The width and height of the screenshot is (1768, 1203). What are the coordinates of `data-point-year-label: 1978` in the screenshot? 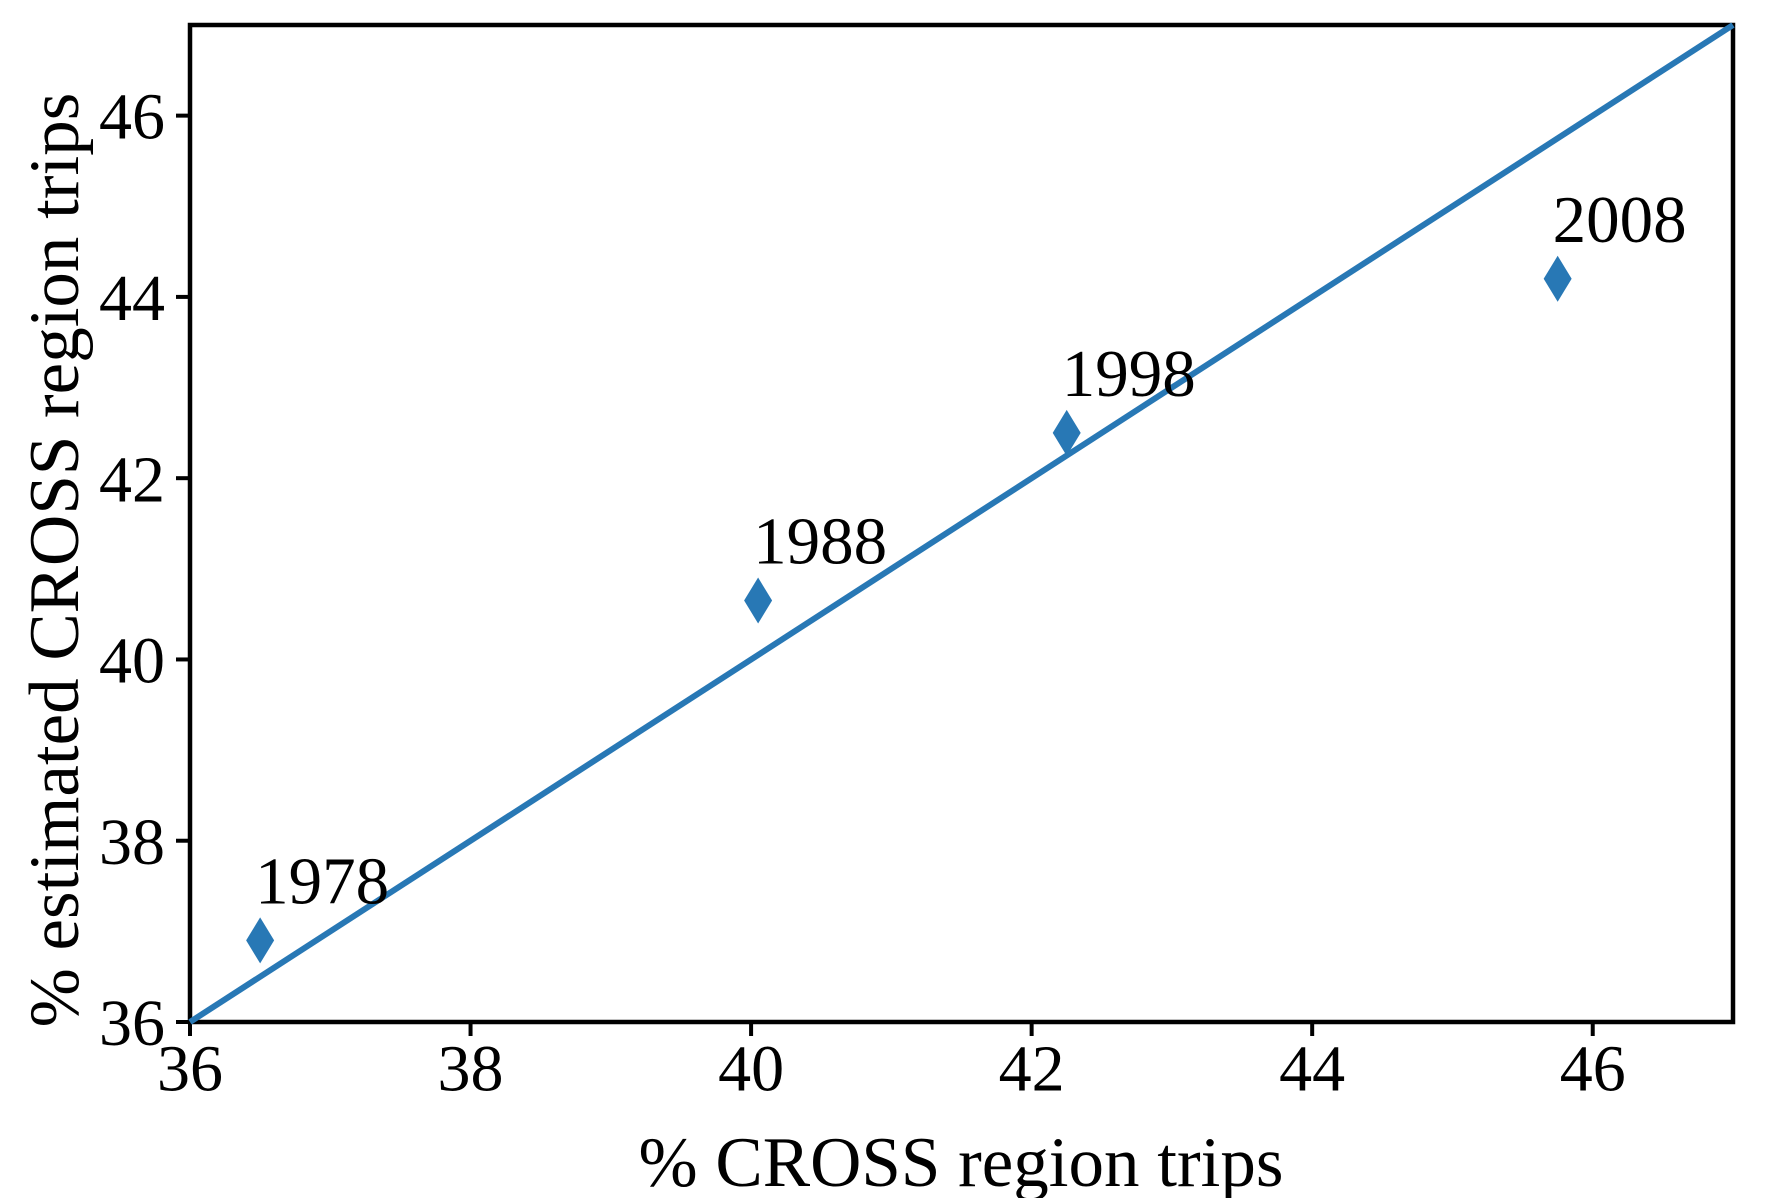 It's located at (322, 881).